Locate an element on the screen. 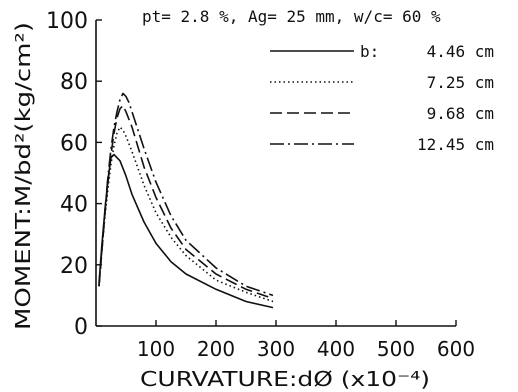  y-axis-label: MOMENT:M/bd²(kg/cm²) is located at coordinates (23, 176).